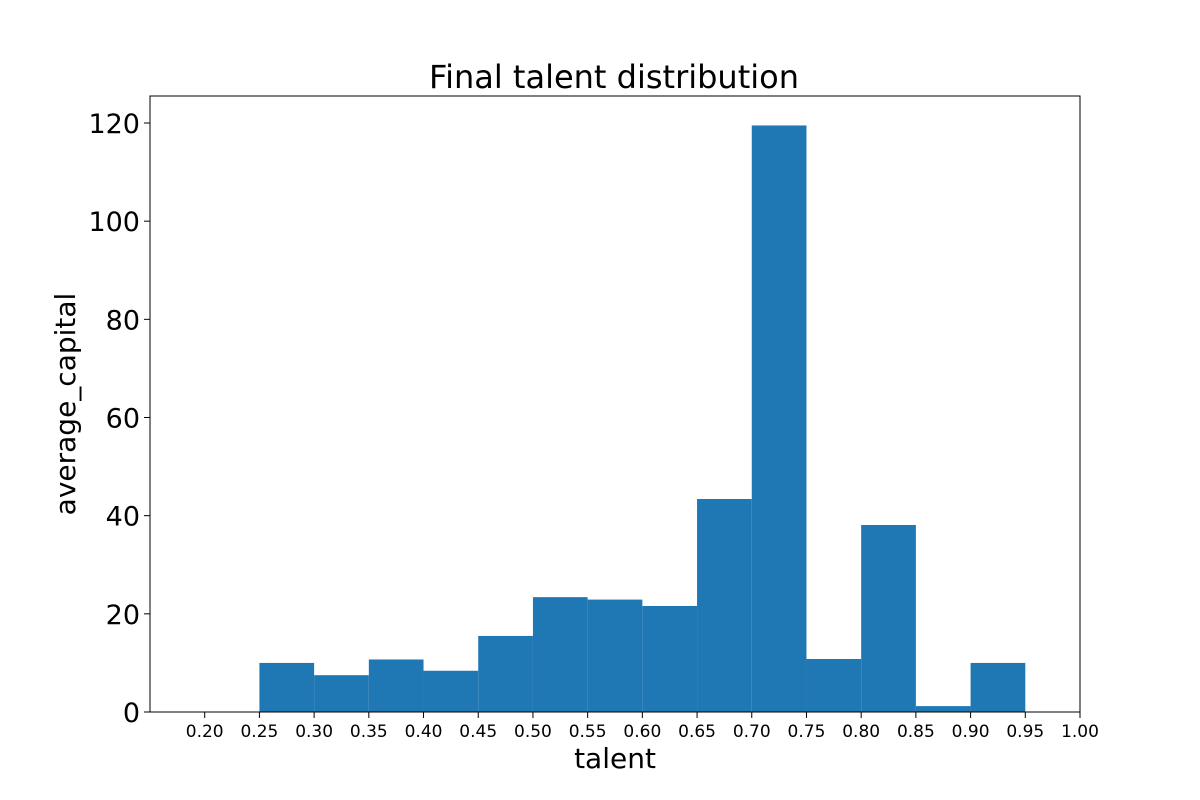  I want to click on y-tick-label: 40, so click(123, 517).